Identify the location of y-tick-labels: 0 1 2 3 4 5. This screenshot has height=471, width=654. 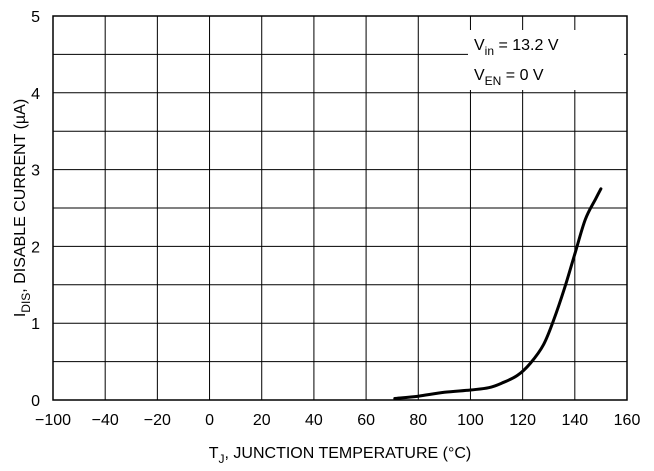
(35, 209).